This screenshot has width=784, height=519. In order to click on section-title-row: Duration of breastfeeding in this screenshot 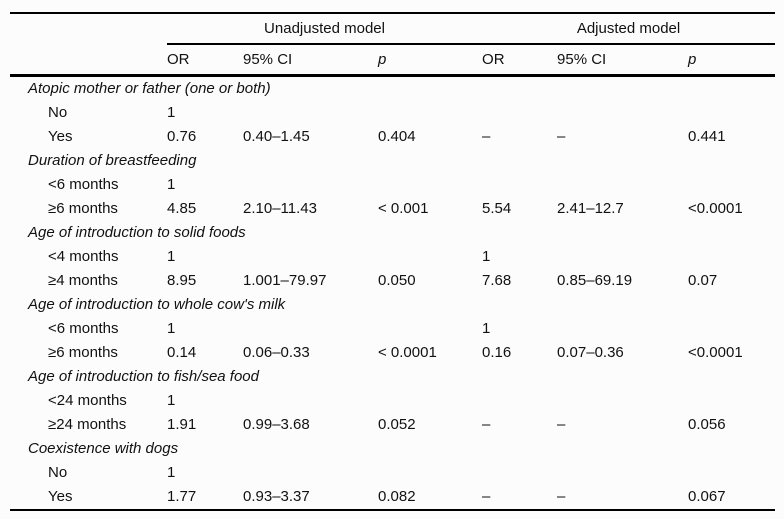, I will do `click(392, 161)`.